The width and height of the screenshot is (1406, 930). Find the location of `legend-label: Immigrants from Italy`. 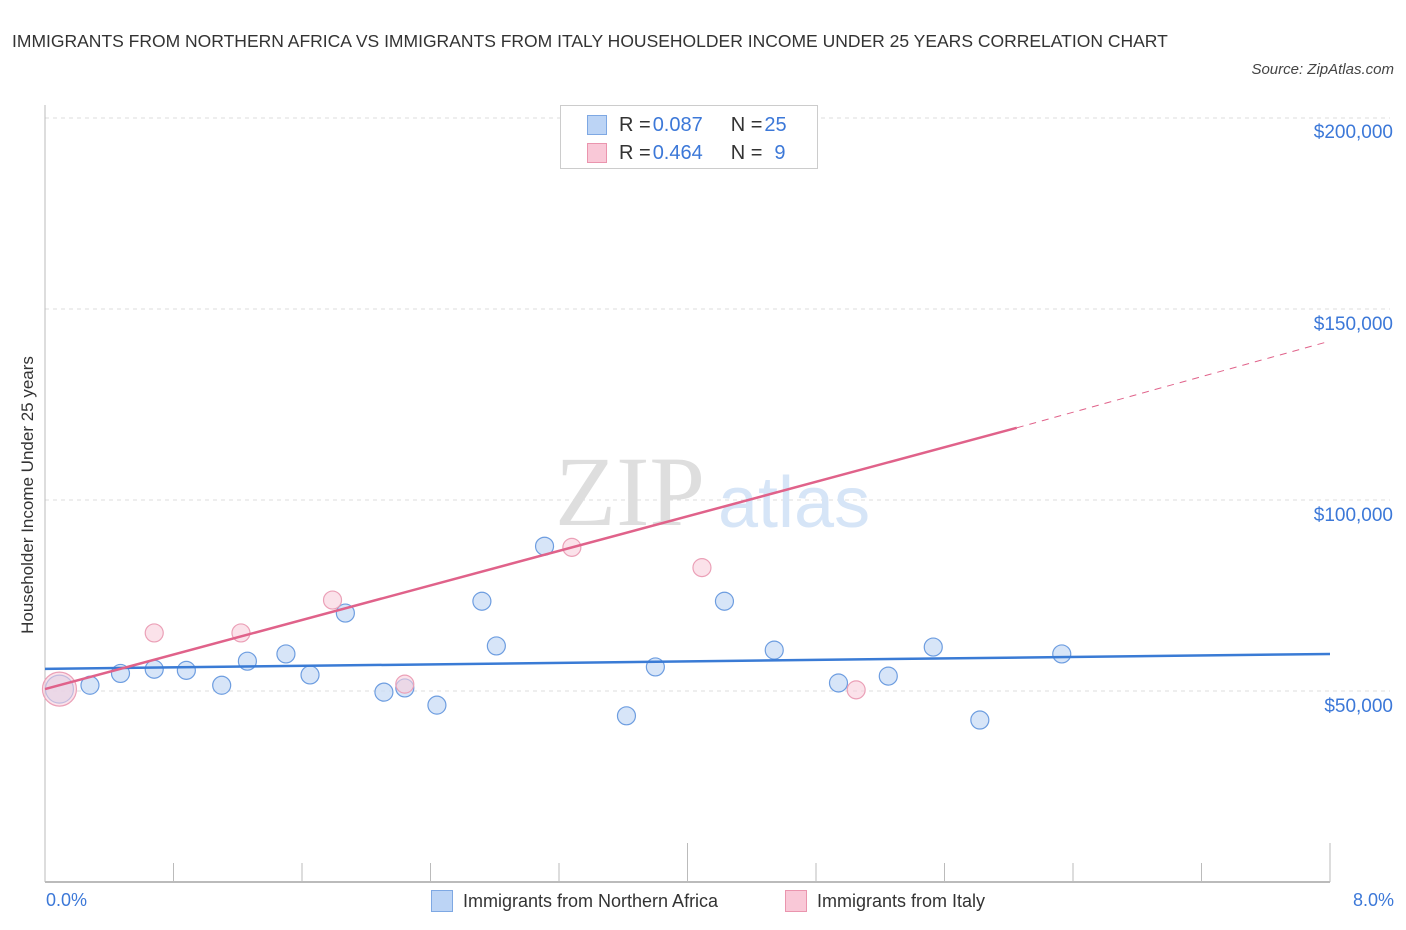

legend-label: Immigrants from Italy is located at coordinates (901, 900).